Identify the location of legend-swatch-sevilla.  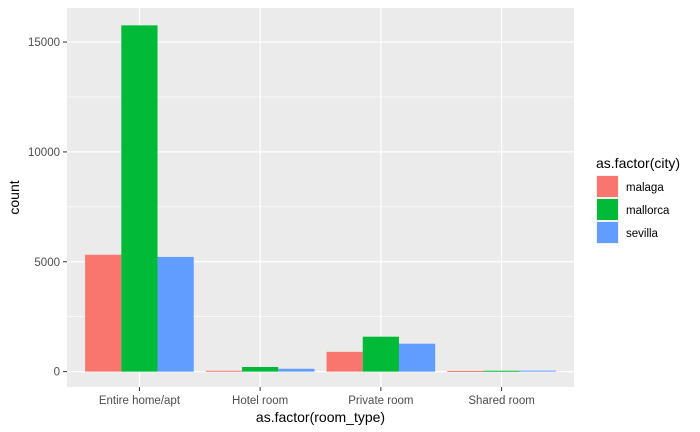
(607, 232).